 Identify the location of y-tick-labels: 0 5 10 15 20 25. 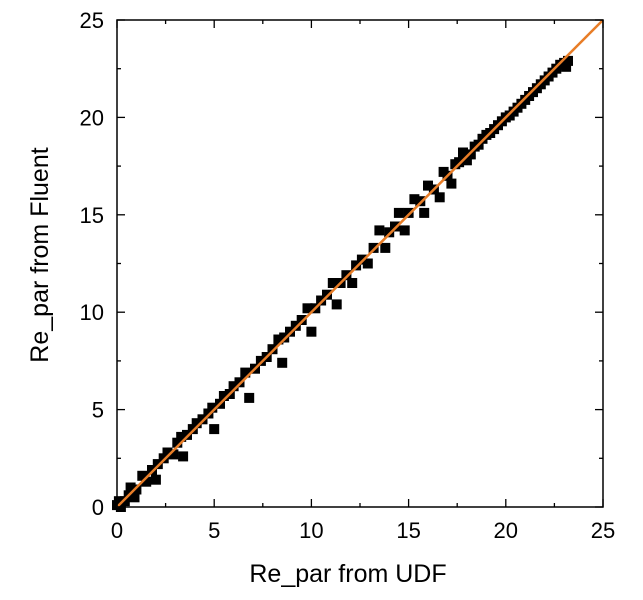
(92, 264).